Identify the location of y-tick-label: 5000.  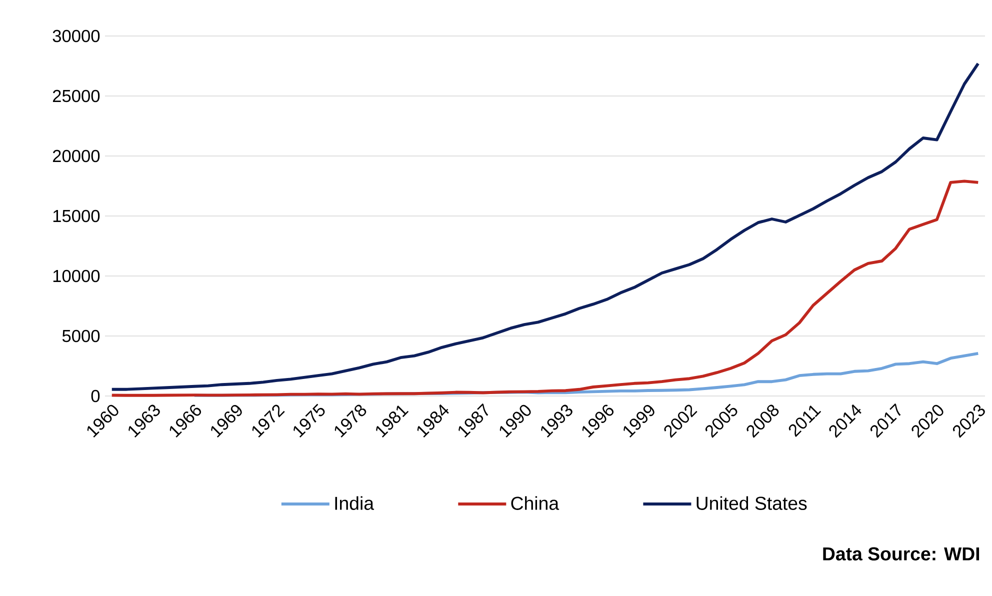
(81, 336).